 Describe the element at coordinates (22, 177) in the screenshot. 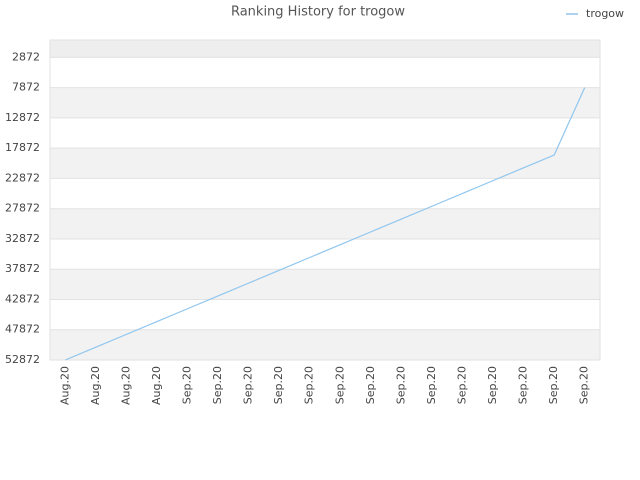

I see `y-tick-label: 22872` at that location.